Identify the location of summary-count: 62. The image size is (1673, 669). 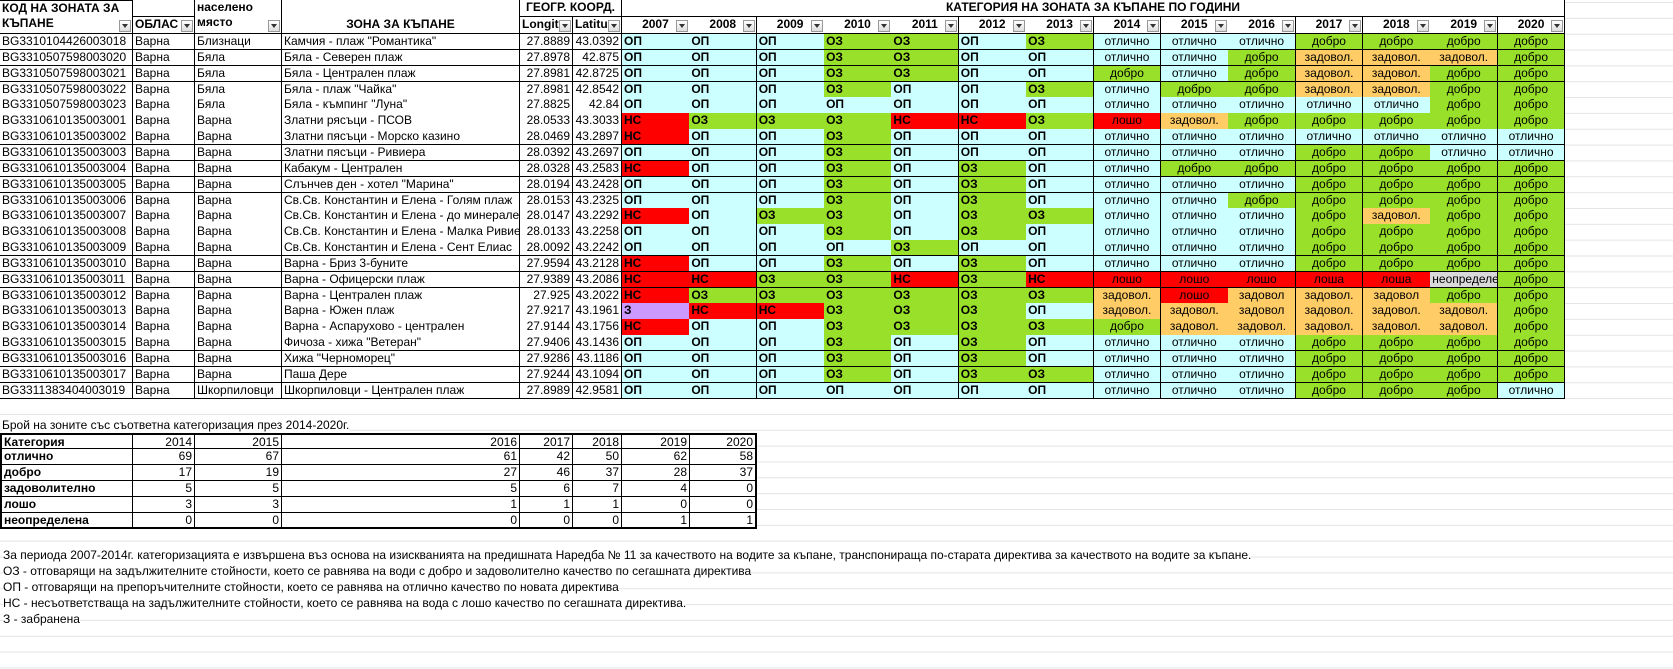
(656, 457).